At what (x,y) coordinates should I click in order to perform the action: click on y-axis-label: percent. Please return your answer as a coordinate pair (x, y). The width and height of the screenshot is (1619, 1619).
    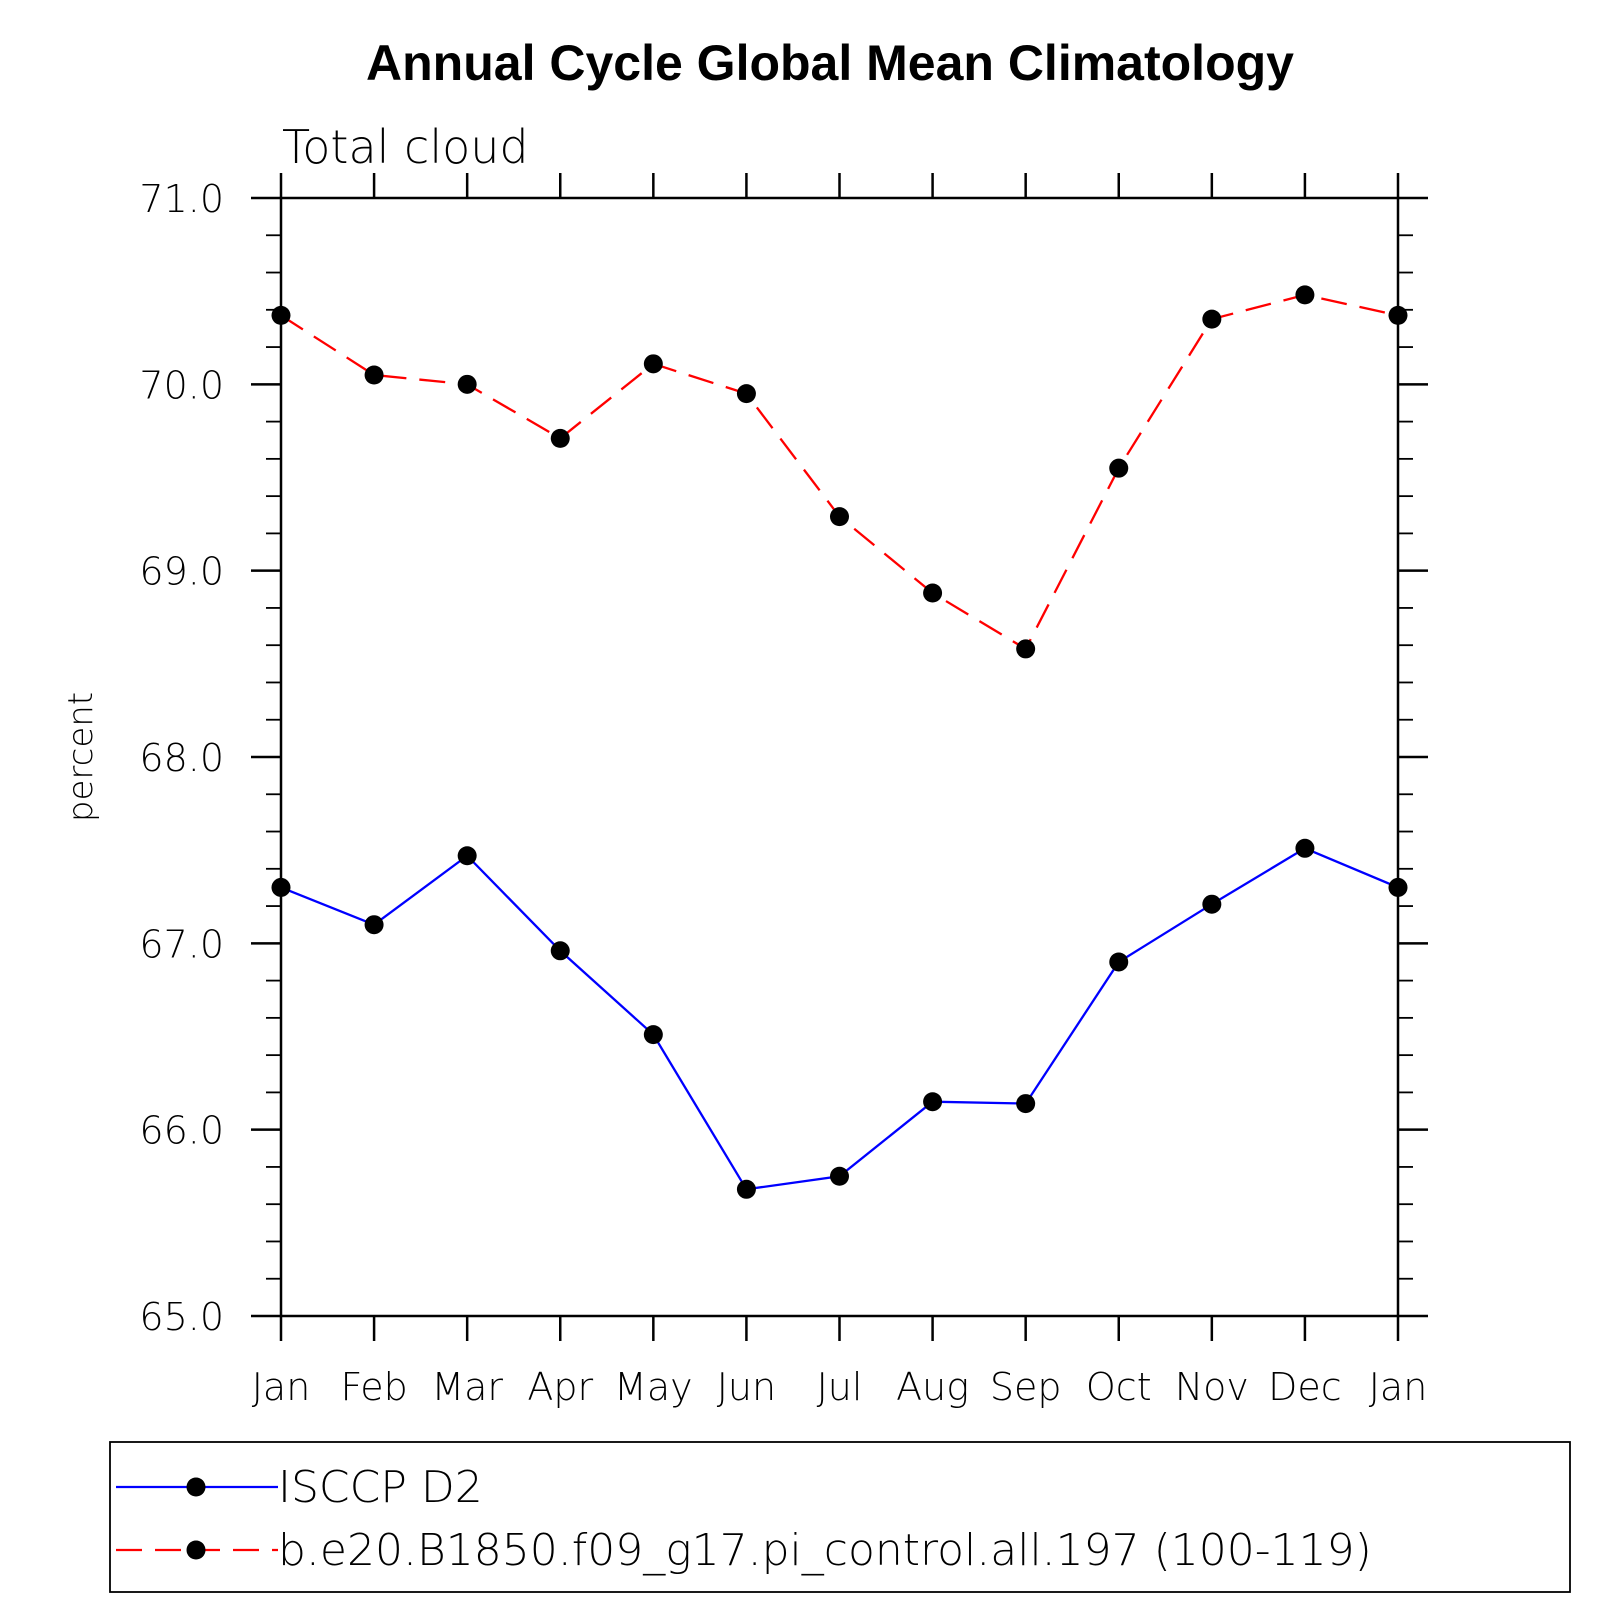
    Looking at the image, I should click on (81, 757).